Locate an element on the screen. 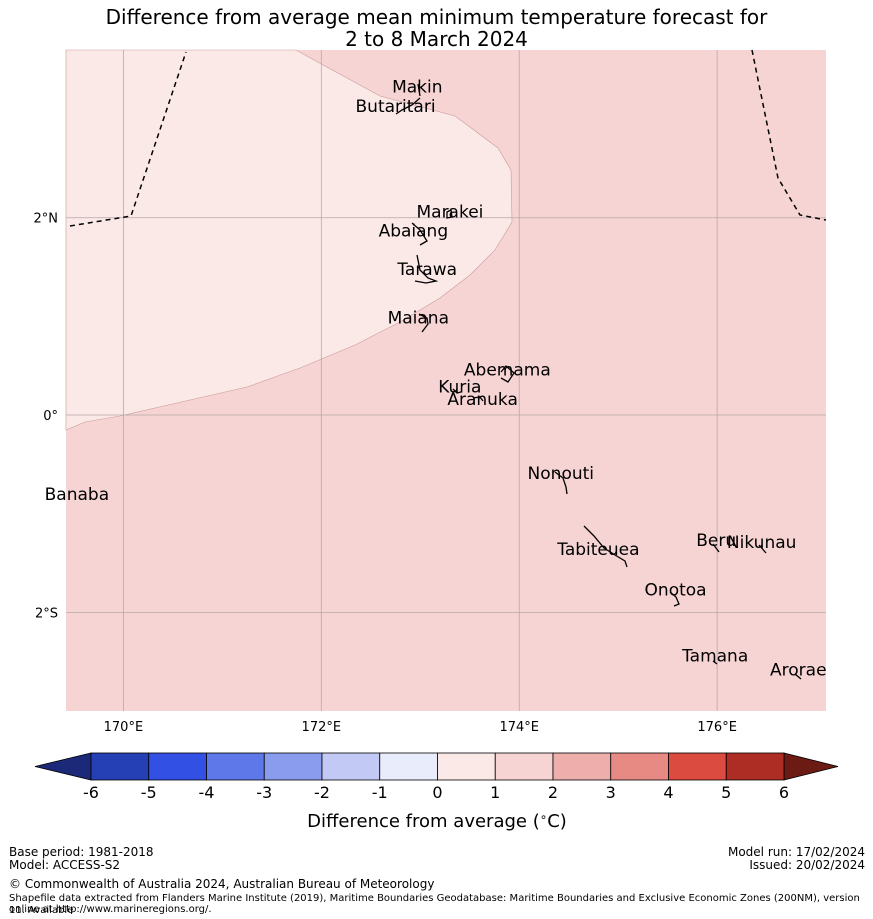  colorbar-tick-label: -1 is located at coordinates (380, 792).